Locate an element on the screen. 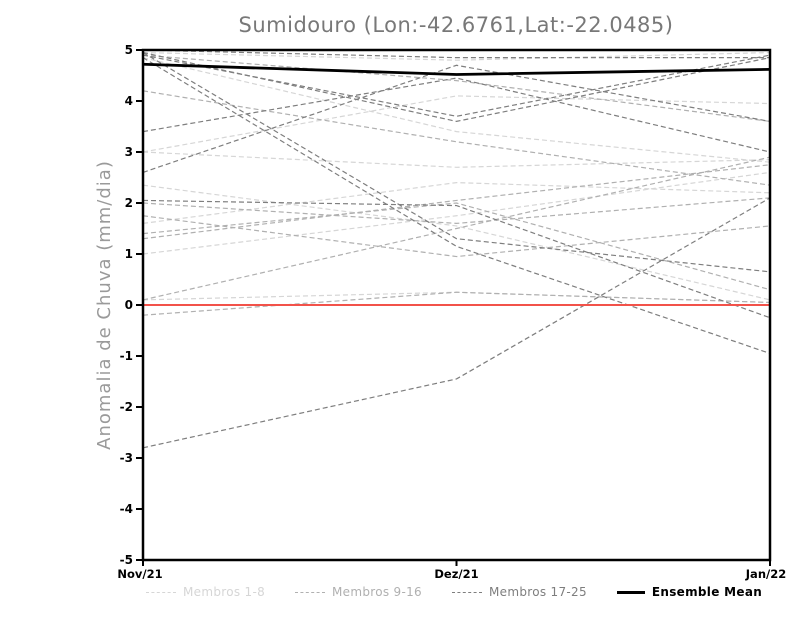  x-tick-label: Jan/22 is located at coordinates (765, 574).